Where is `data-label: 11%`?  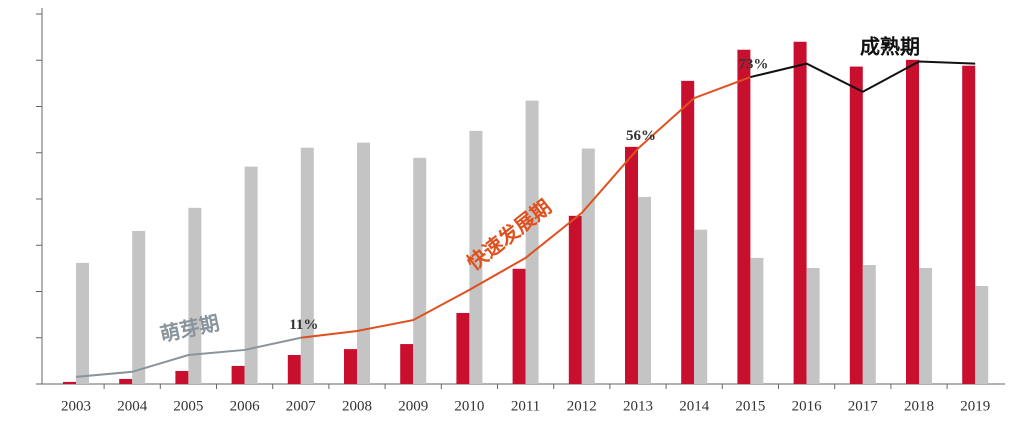
data-label: 11% is located at coordinates (303, 325).